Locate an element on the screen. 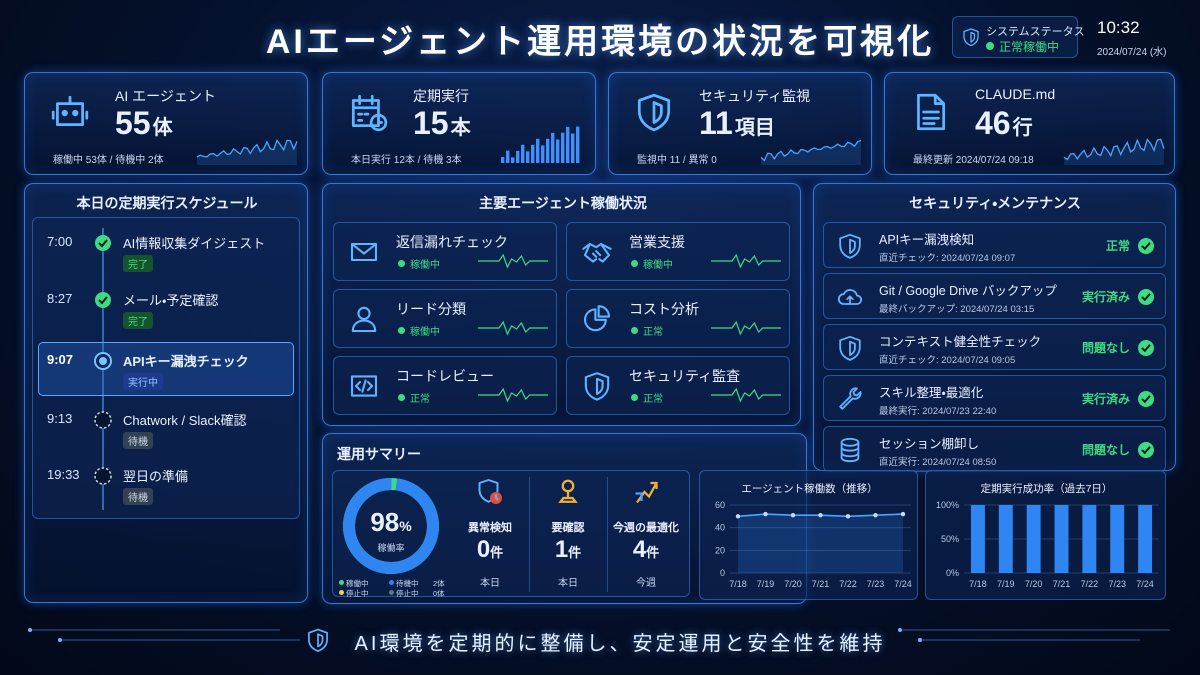 This screenshot has width=1200, height=675. y-tick-label: 20 is located at coordinates (720, 550).